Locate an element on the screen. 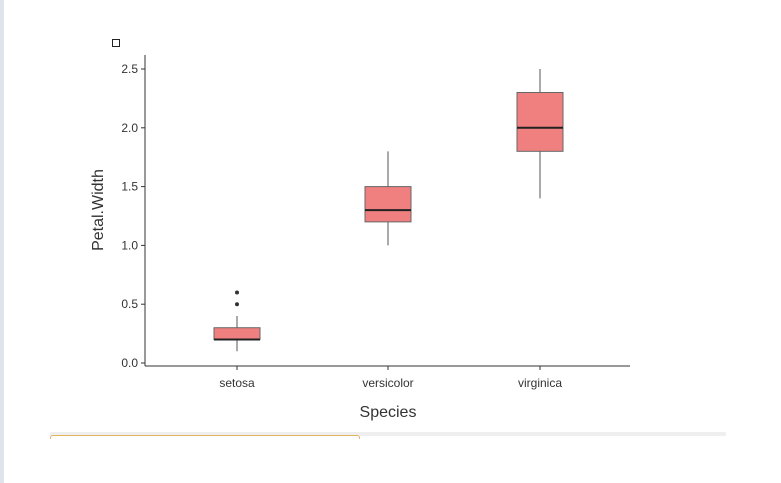 The image size is (781, 483). y-tick-label: 2.0 is located at coordinates (129, 128).